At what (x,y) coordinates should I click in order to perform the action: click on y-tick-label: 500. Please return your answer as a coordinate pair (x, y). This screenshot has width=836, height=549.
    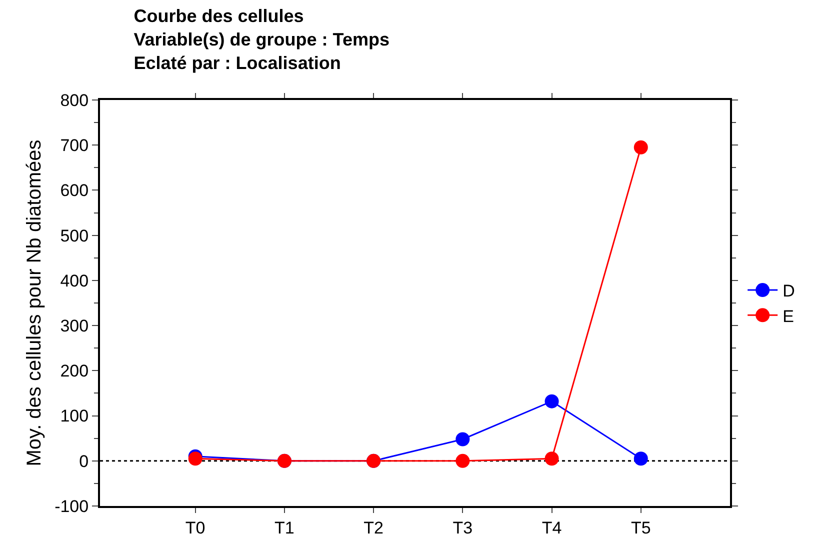
    Looking at the image, I should click on (74, 236).